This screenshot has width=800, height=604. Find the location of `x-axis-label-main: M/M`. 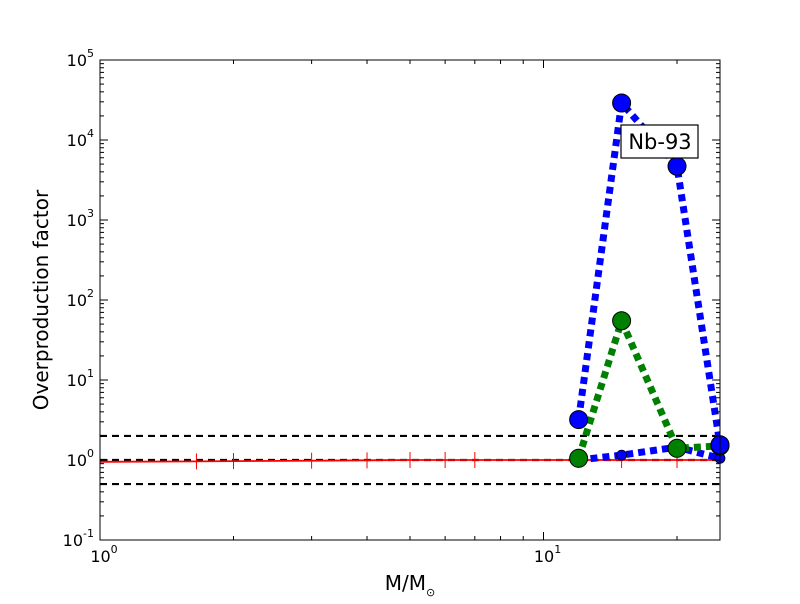

x-axis-label-main: M/M is located at coordinates (405, 583).